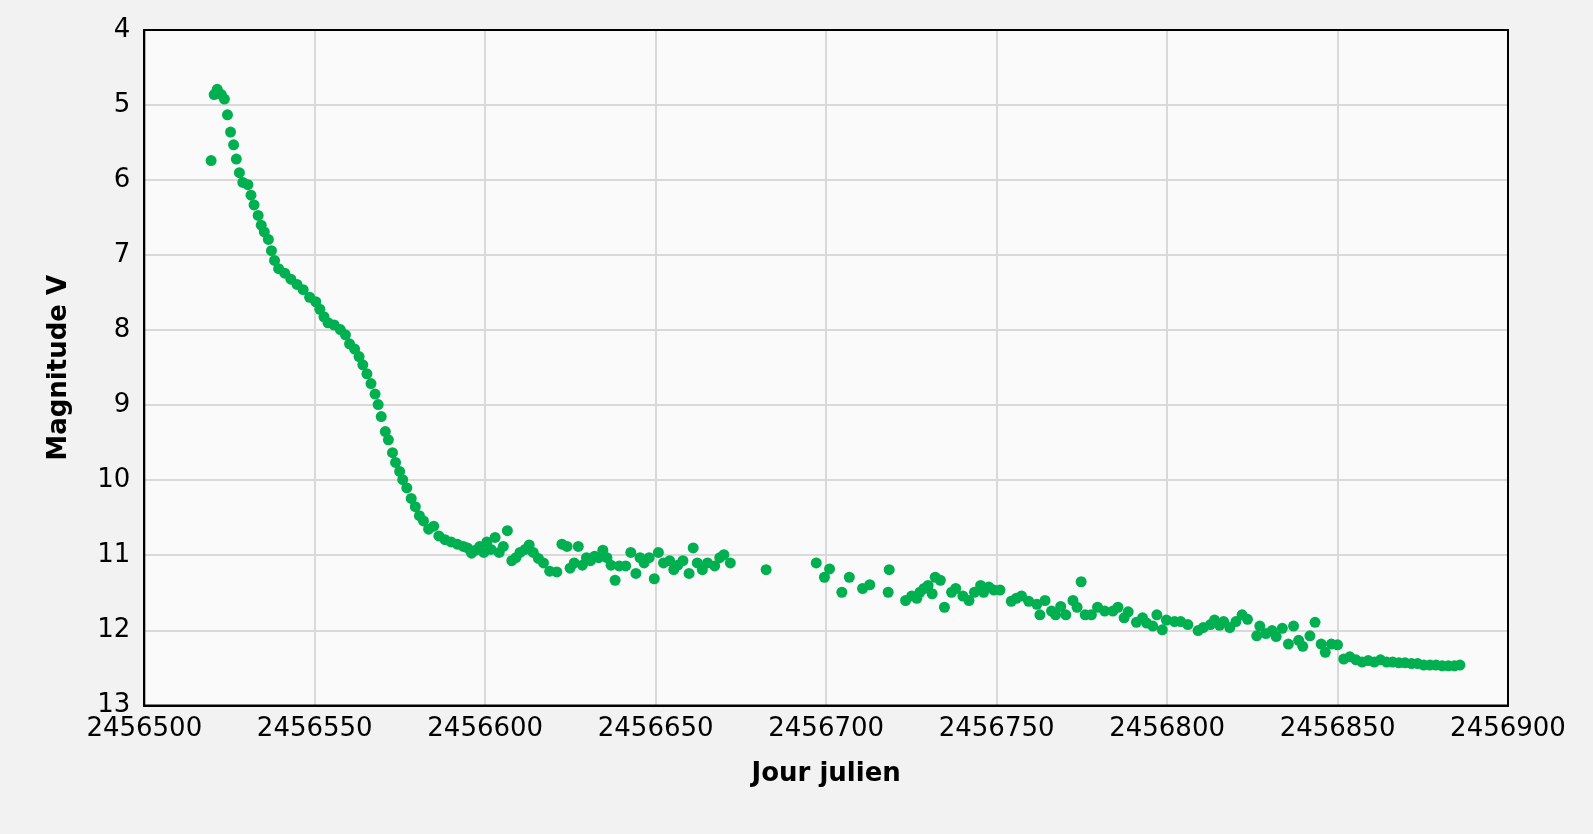  Describe the element at coordinates (1167, 726) in the screenshot. I see `x-tick-label: 2456800` at that location.